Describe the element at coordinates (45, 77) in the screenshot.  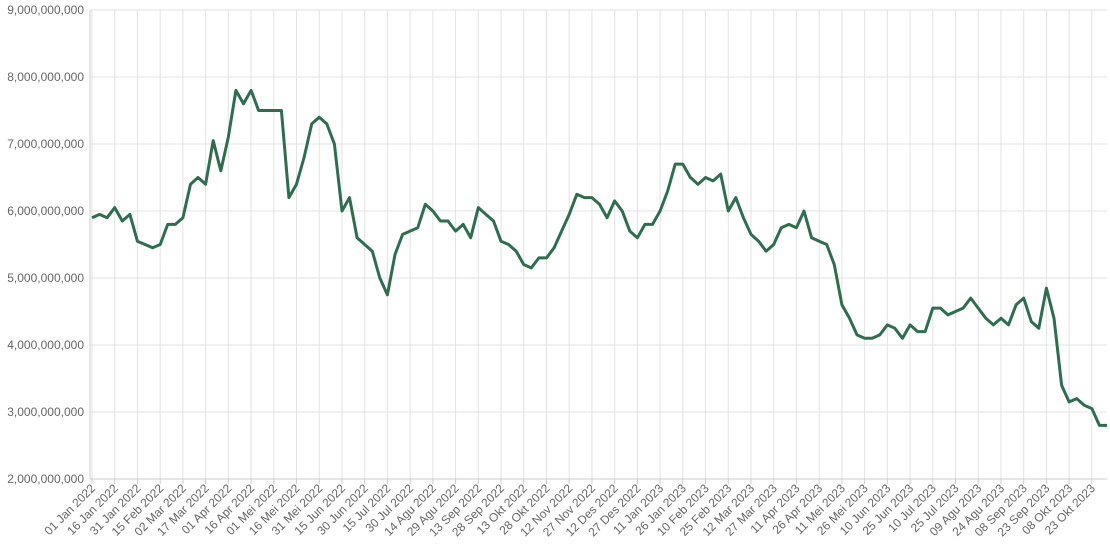
I see `y-tick-label: 8,000,000,000` at that location.